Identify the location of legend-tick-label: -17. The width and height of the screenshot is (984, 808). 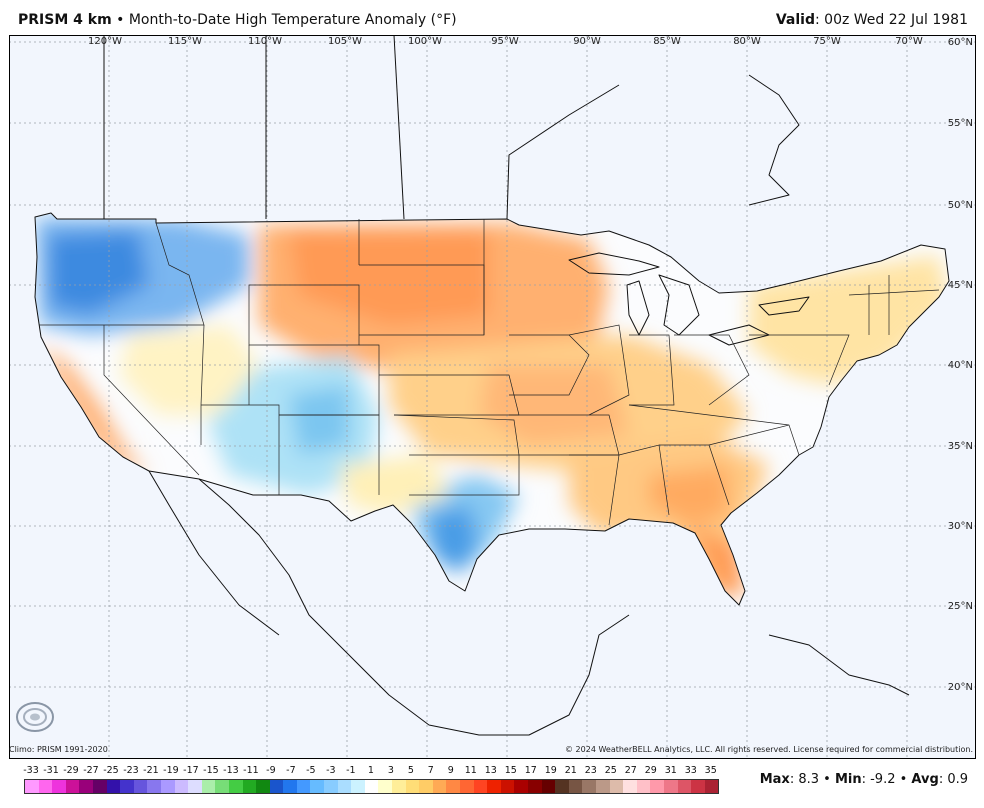
(191, 770).